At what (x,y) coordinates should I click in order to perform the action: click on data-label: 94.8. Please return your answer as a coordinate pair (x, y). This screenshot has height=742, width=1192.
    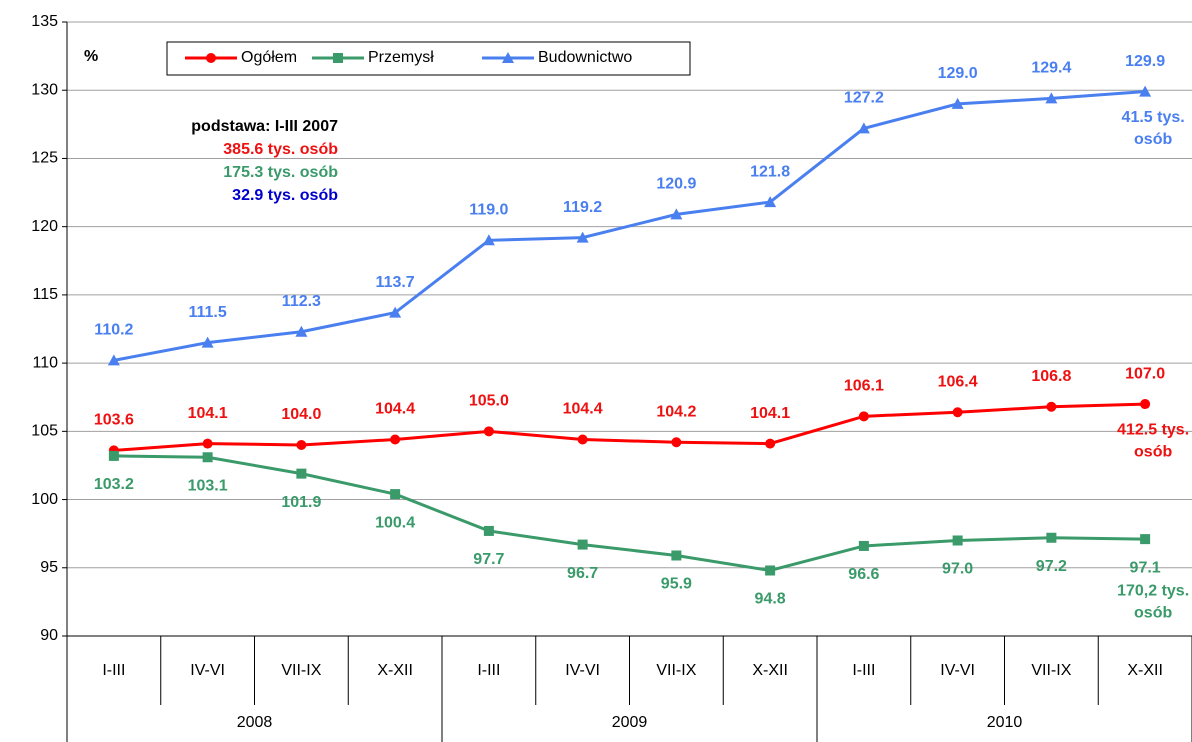
    Looking at the image, I should click on (770, 599).